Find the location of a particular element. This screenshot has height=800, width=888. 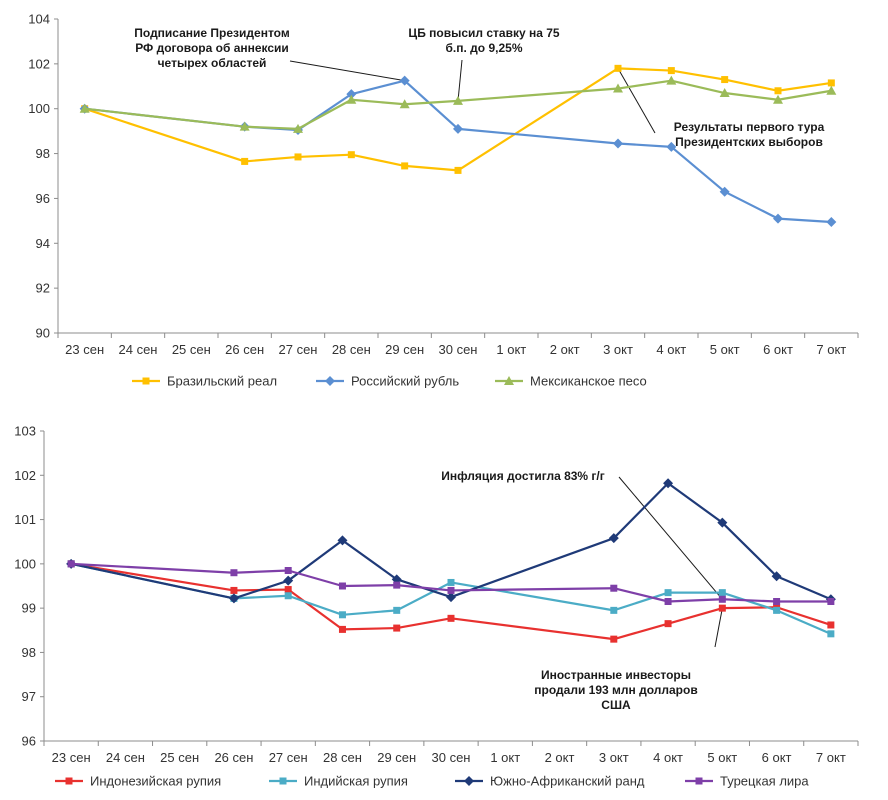

top-legend-item: Российский рубль is located at coordinates (387, 381).